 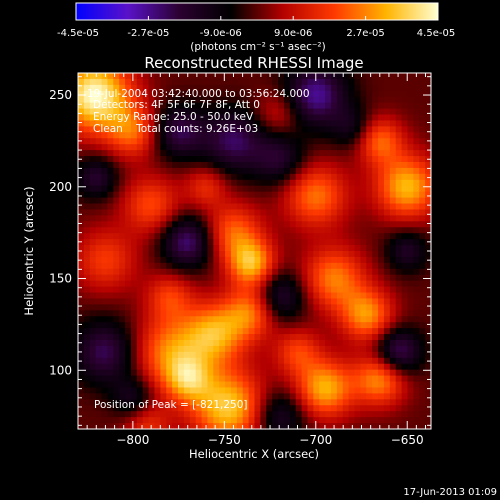 What do you see at coordinates (436, 33) in the screenshot?
I see `colorbar-tick-label: 4.5e-05` at bounding box center [436, 33].